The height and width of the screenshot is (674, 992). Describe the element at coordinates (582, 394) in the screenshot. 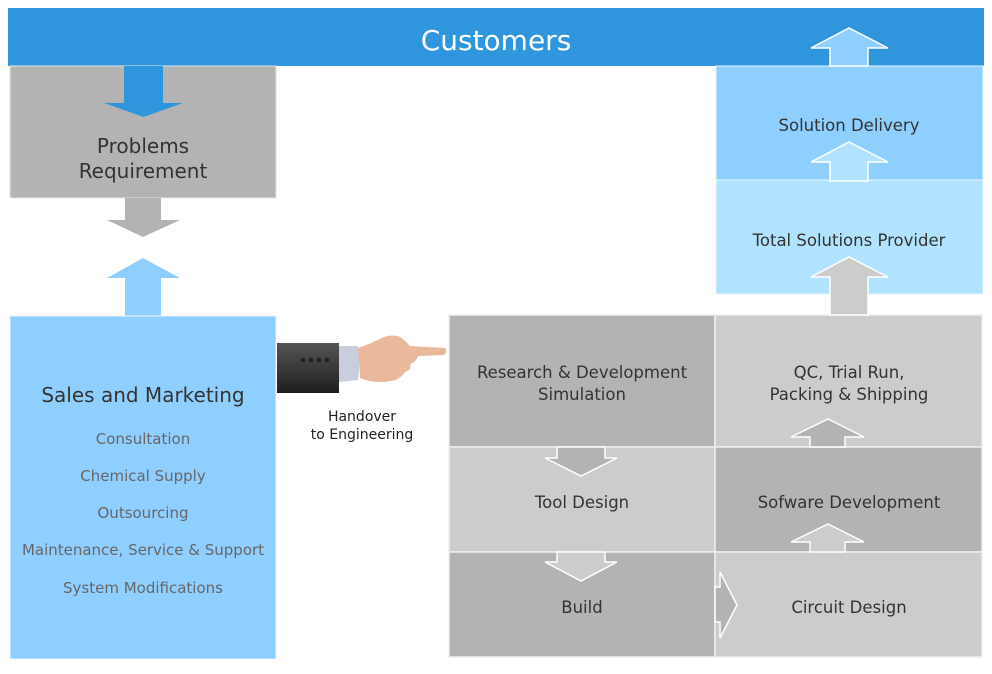

I see `rnd-label-2: Simulation` at that location.